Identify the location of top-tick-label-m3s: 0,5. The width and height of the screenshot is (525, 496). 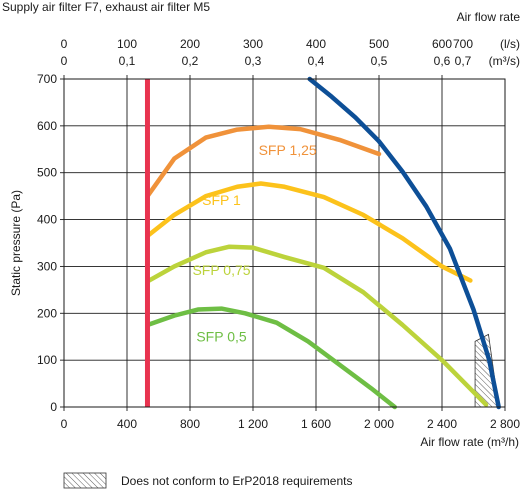
(379, 61).